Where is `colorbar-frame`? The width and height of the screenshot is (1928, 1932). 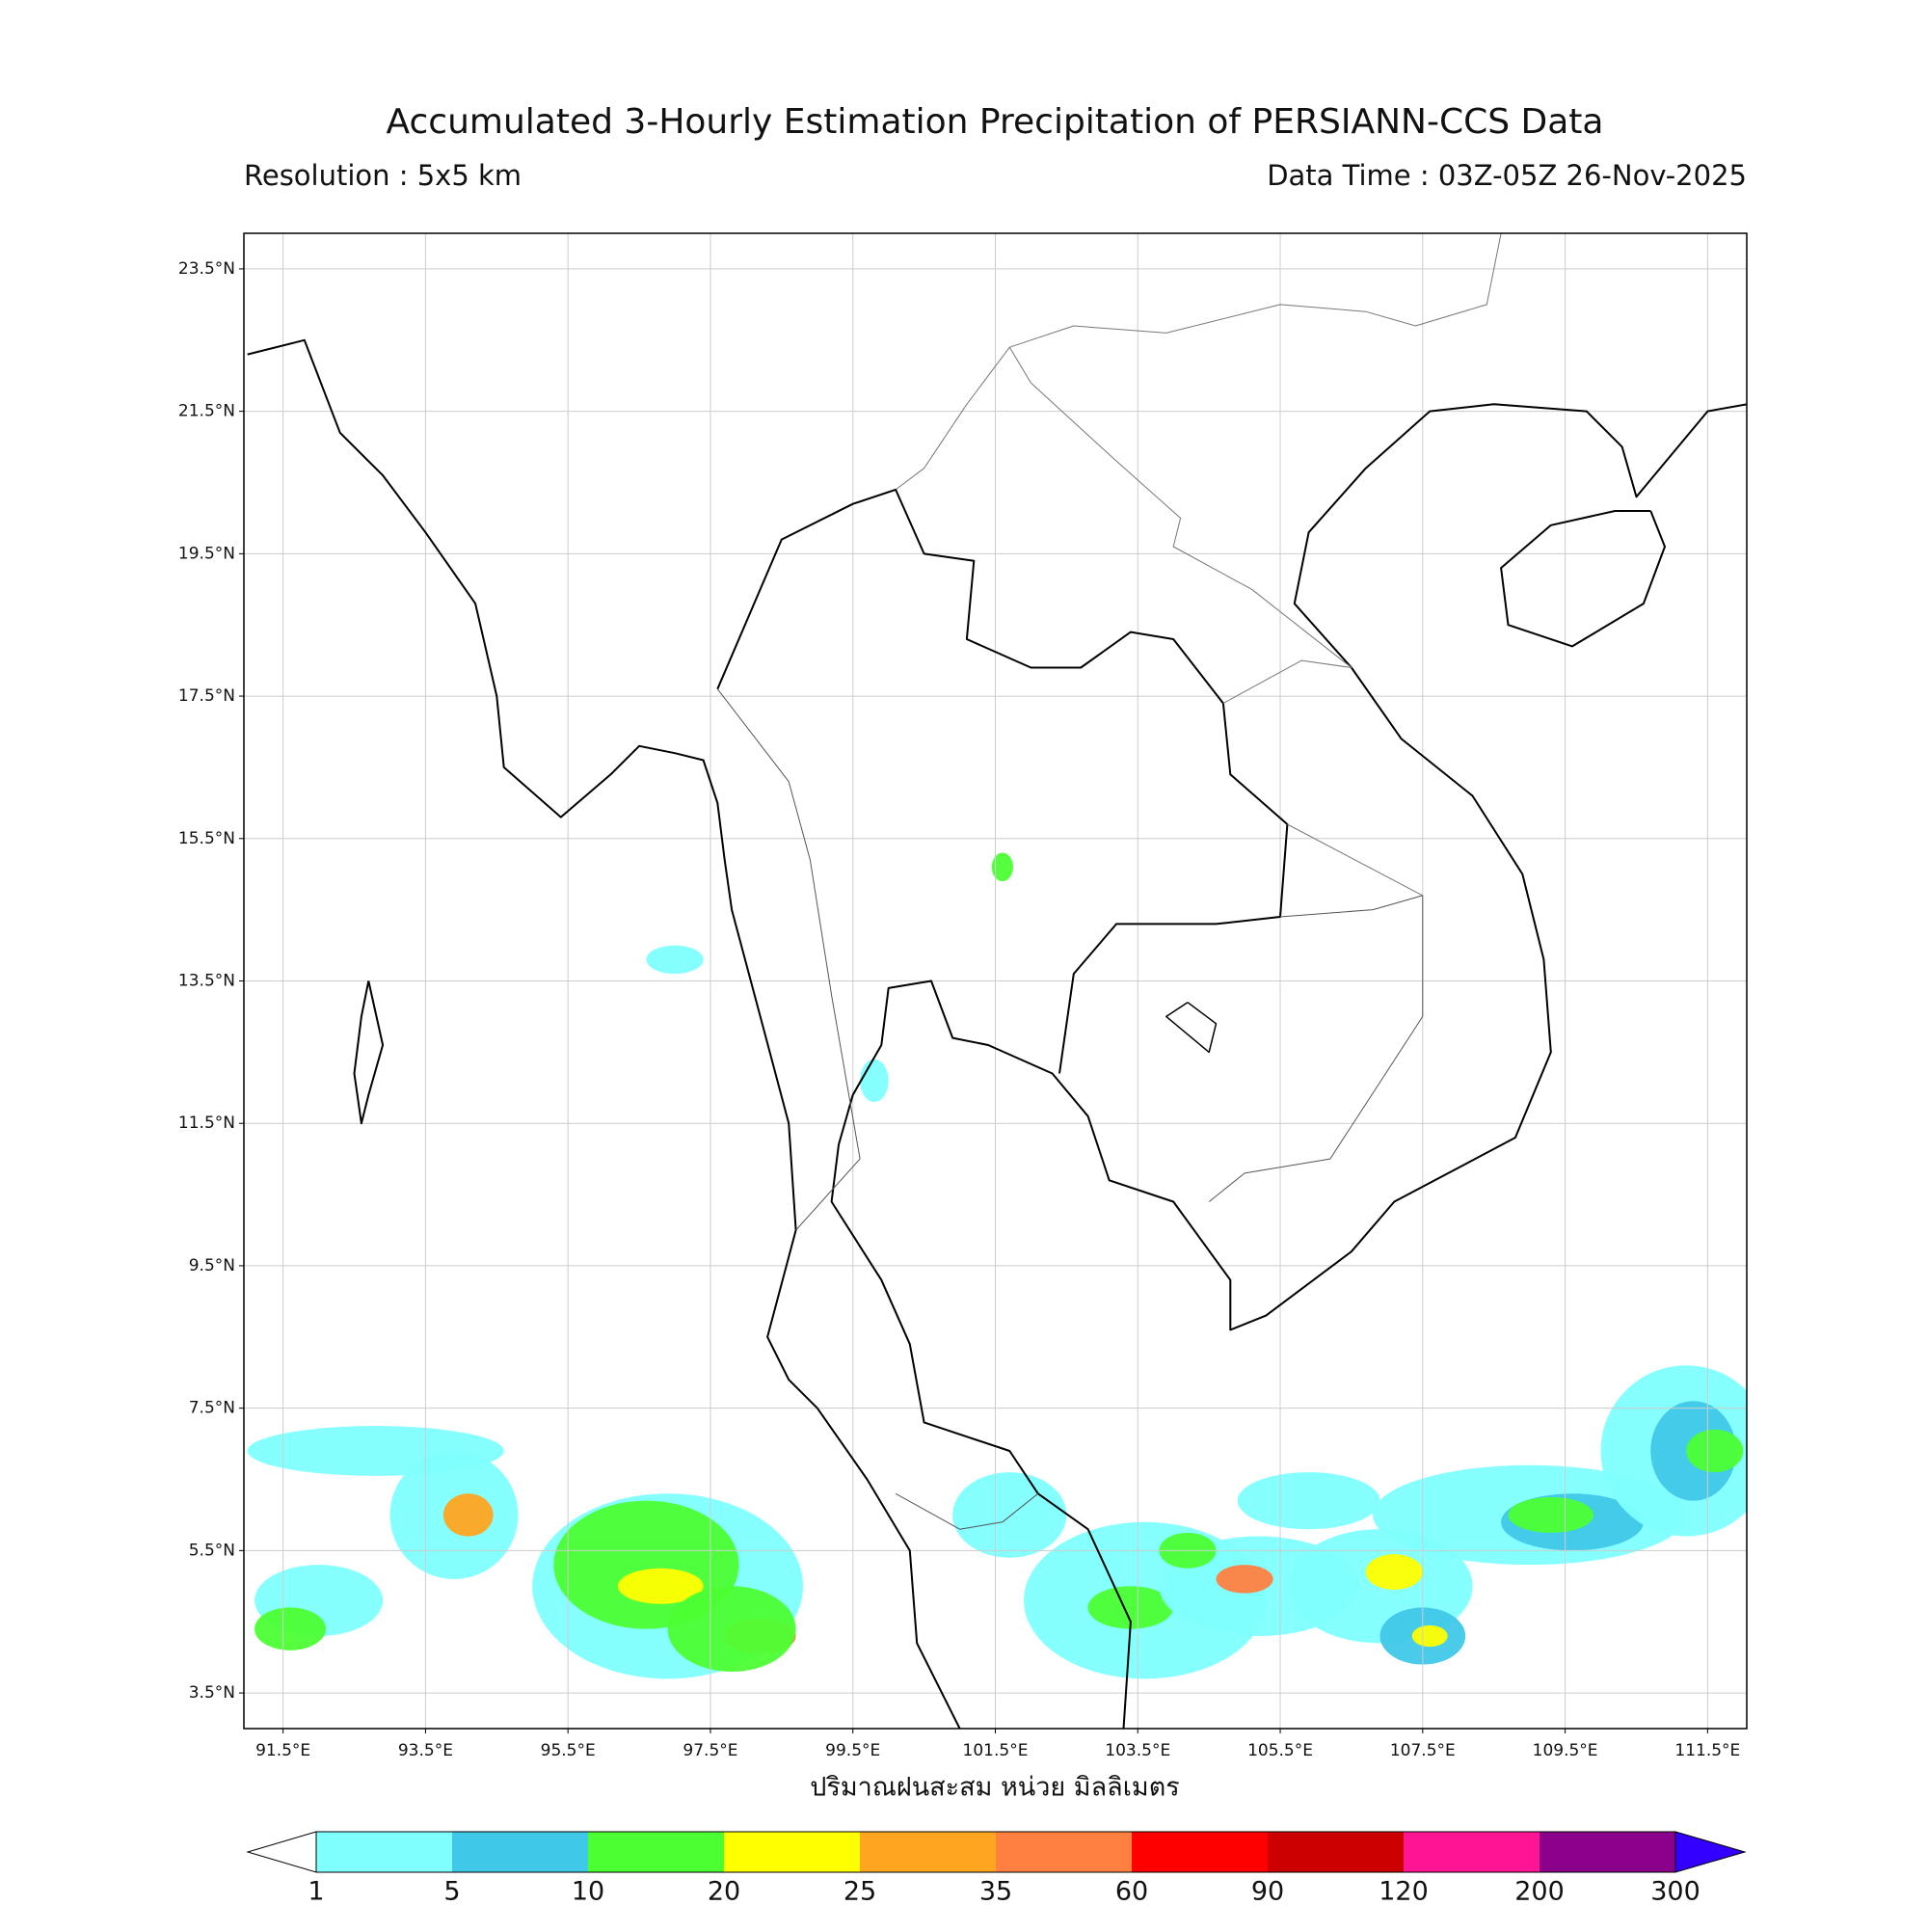
colorbar-frame is located at coordinates (995, 1852).